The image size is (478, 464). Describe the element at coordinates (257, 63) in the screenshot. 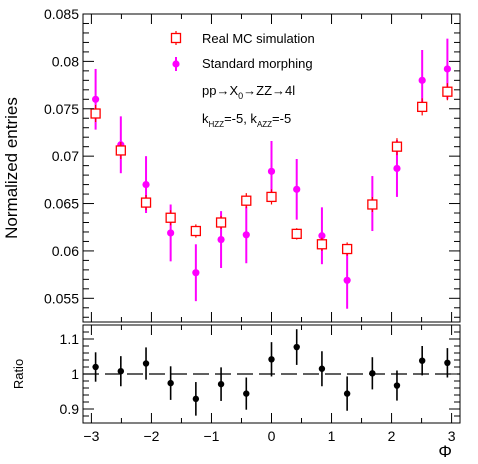

I see `legend-standard-morphing-label: Standard morphing` at that location.